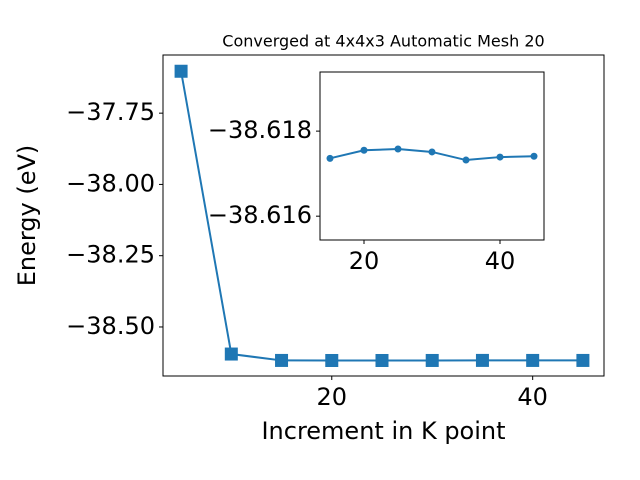  What do you see at coordinates (110, 112) in the screenshot?
I see `y-tick-label: −37.75` at bounding box center [110, 112].